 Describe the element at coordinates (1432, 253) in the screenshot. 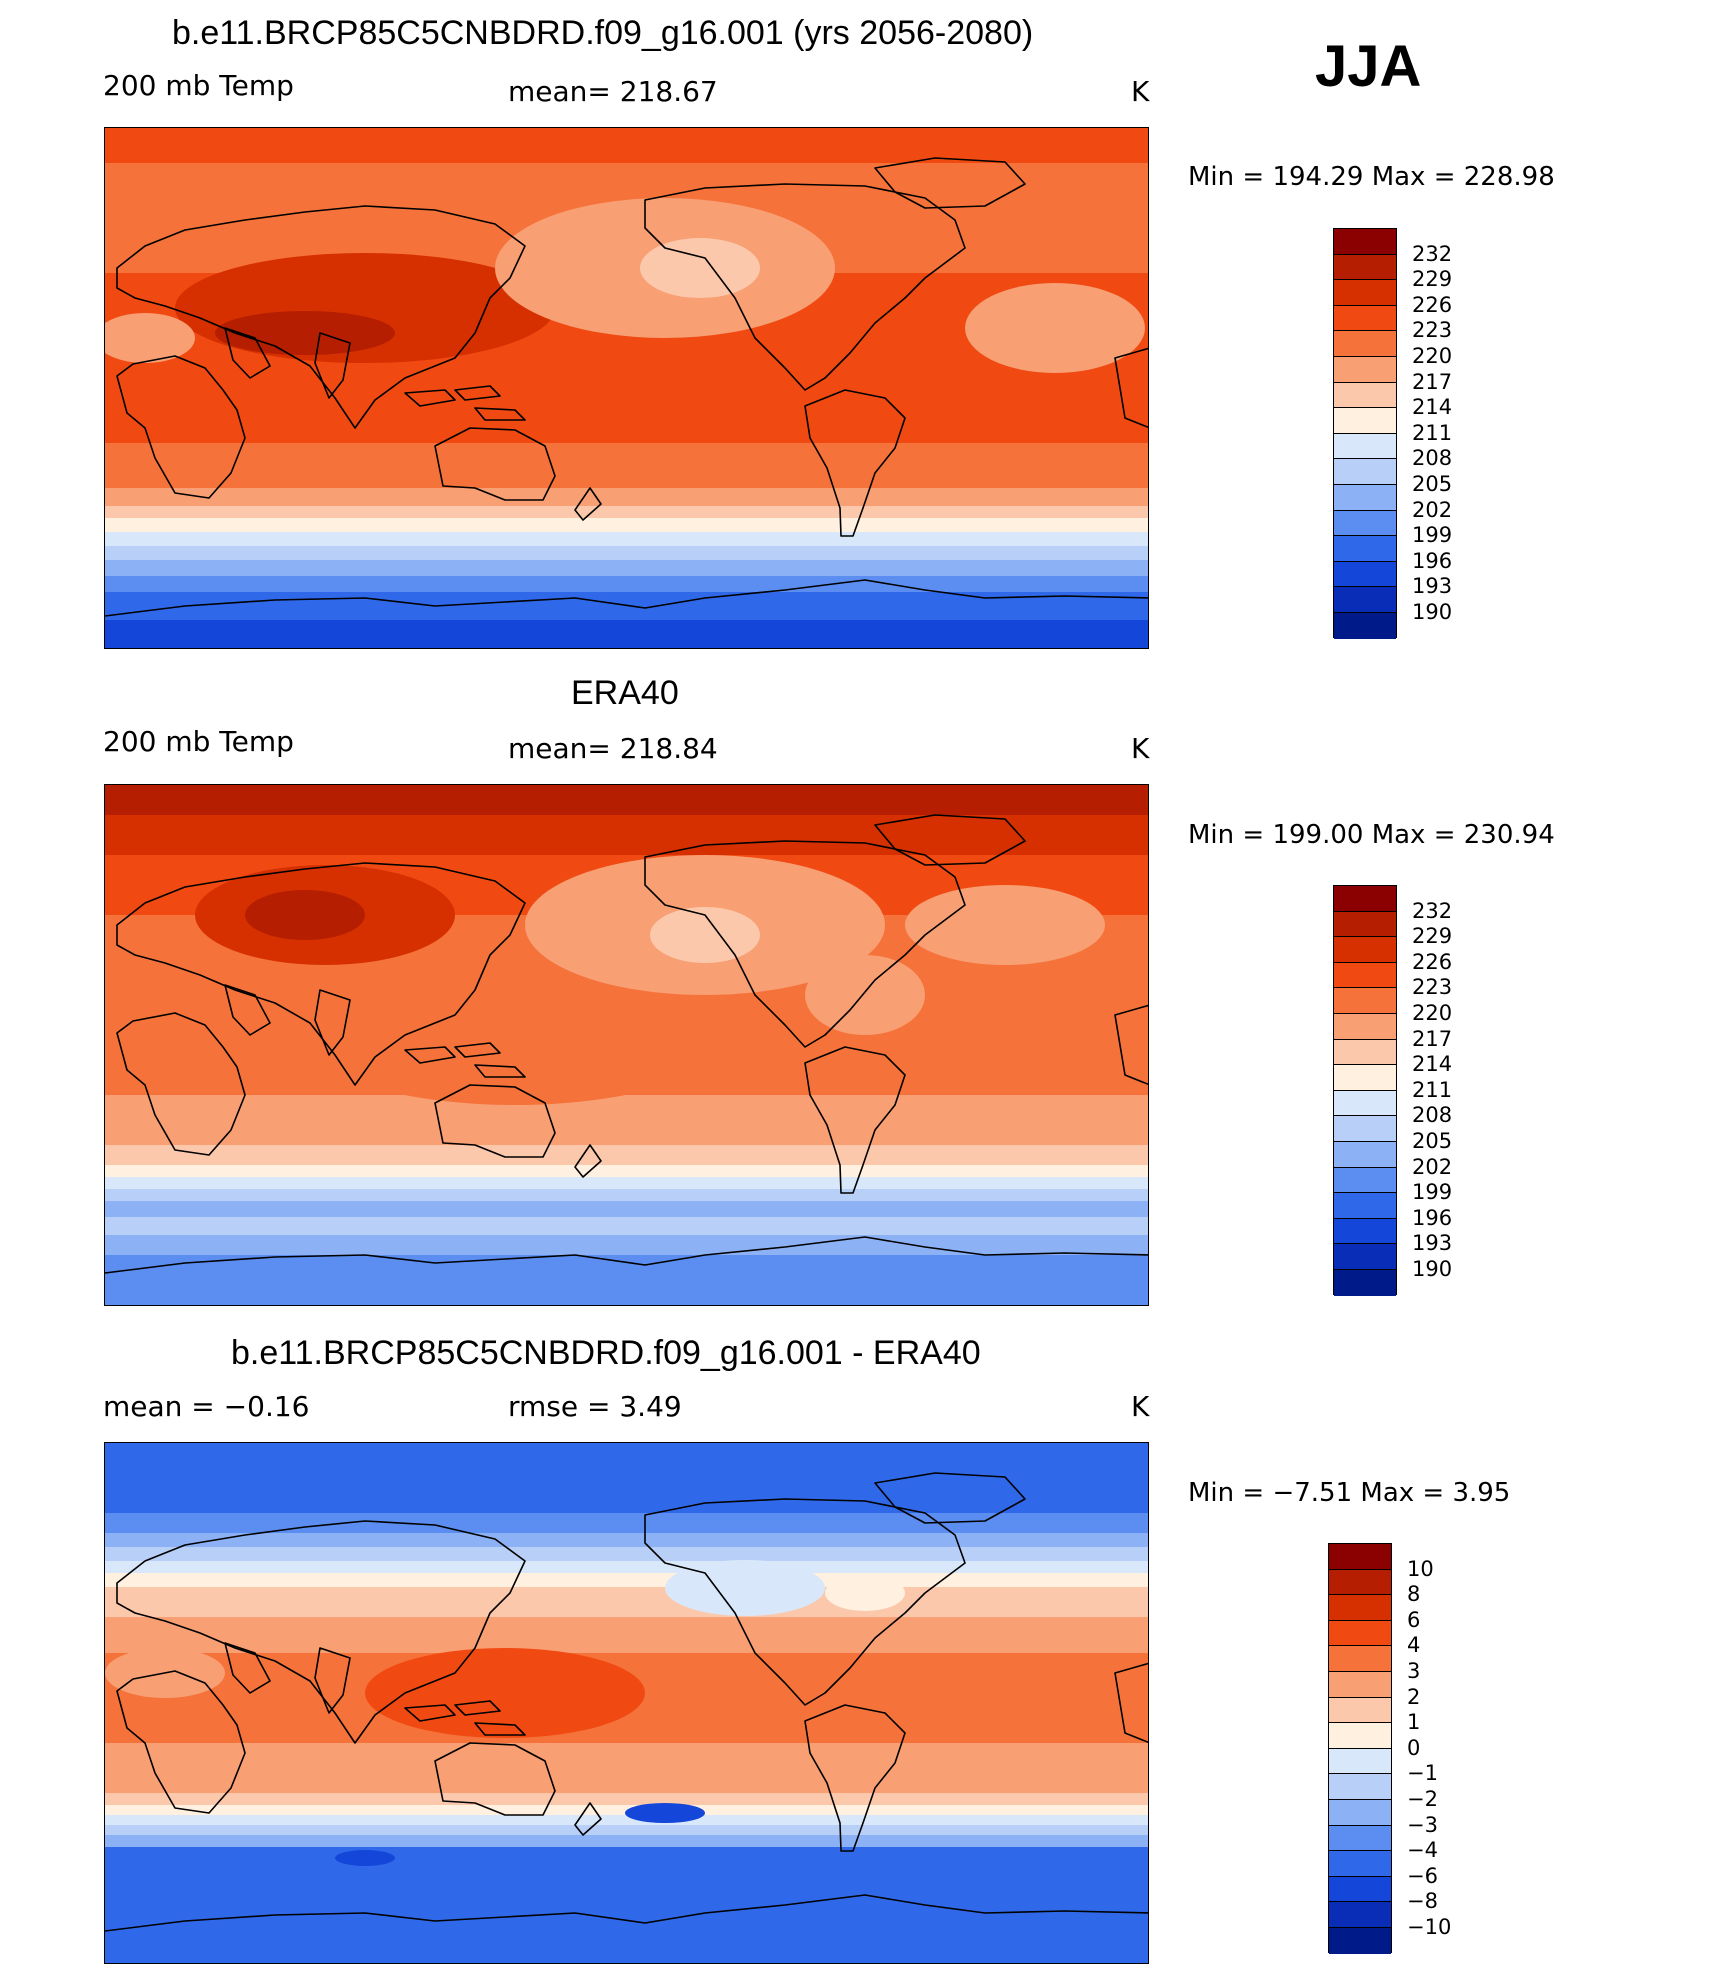

I see `colorbar-tick-label: 232` at that location.